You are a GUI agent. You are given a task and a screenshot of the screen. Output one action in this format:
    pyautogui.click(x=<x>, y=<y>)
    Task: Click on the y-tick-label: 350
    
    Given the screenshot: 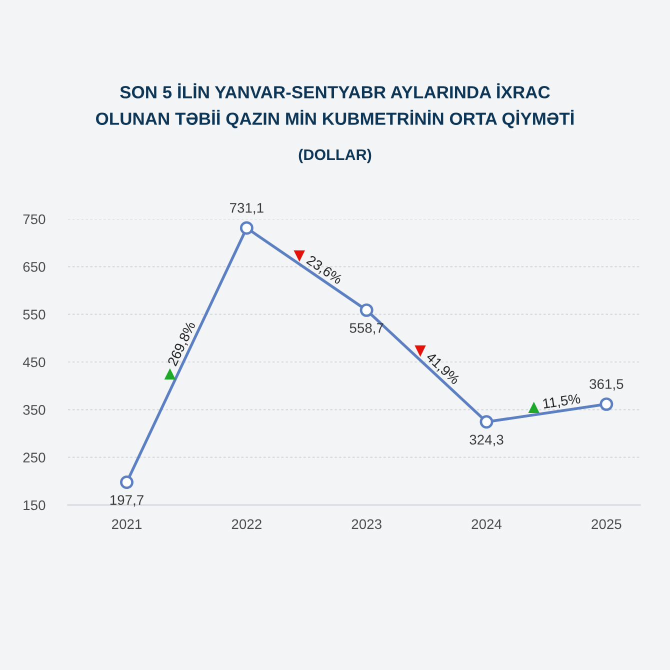 What is the action you would take?
    pyautogui.click(x=34, y=410)
    